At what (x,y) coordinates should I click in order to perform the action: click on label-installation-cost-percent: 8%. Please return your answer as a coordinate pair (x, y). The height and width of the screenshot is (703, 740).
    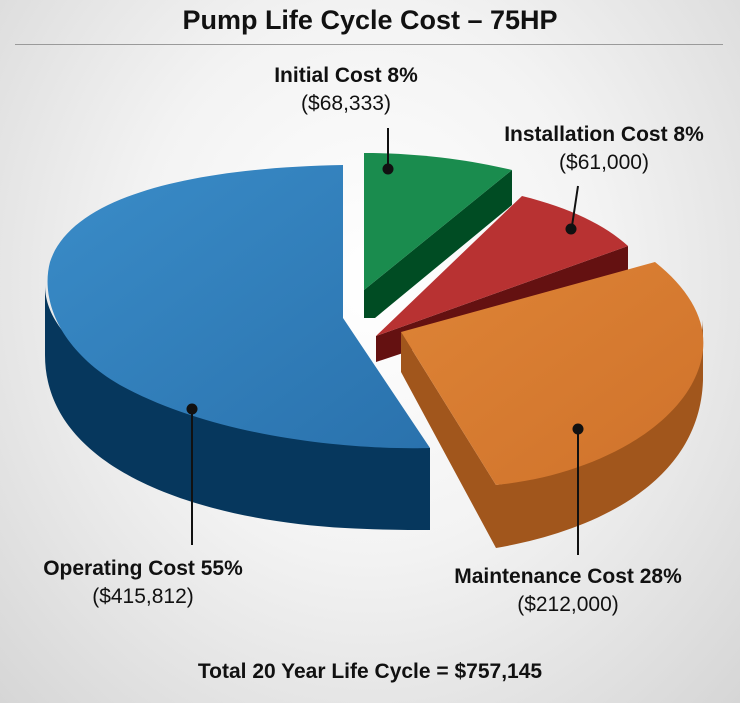
    Looking at the image, I should click on (688, 134).